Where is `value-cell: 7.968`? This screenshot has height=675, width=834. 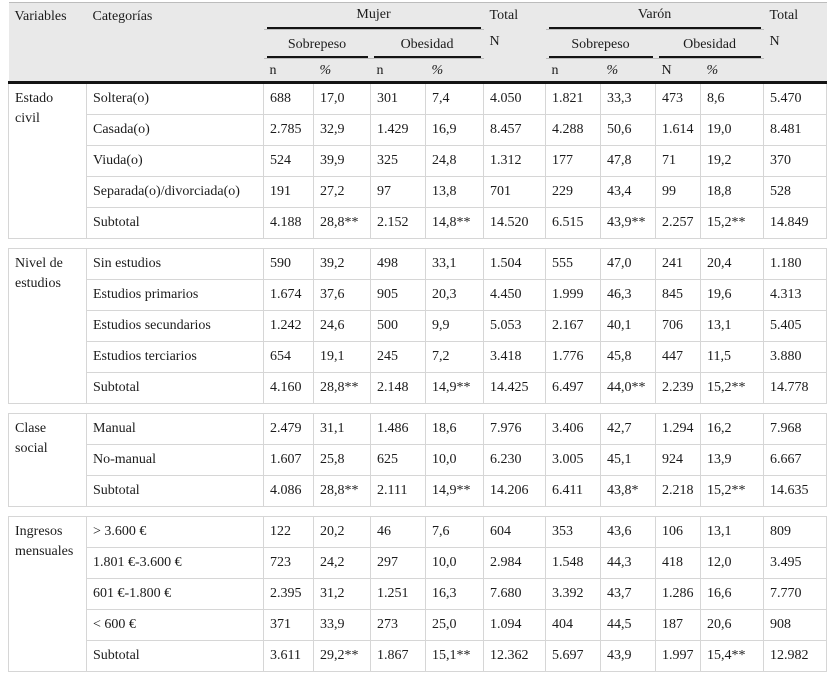 value-cell: 7.968 is located at coordinates (795, 429).